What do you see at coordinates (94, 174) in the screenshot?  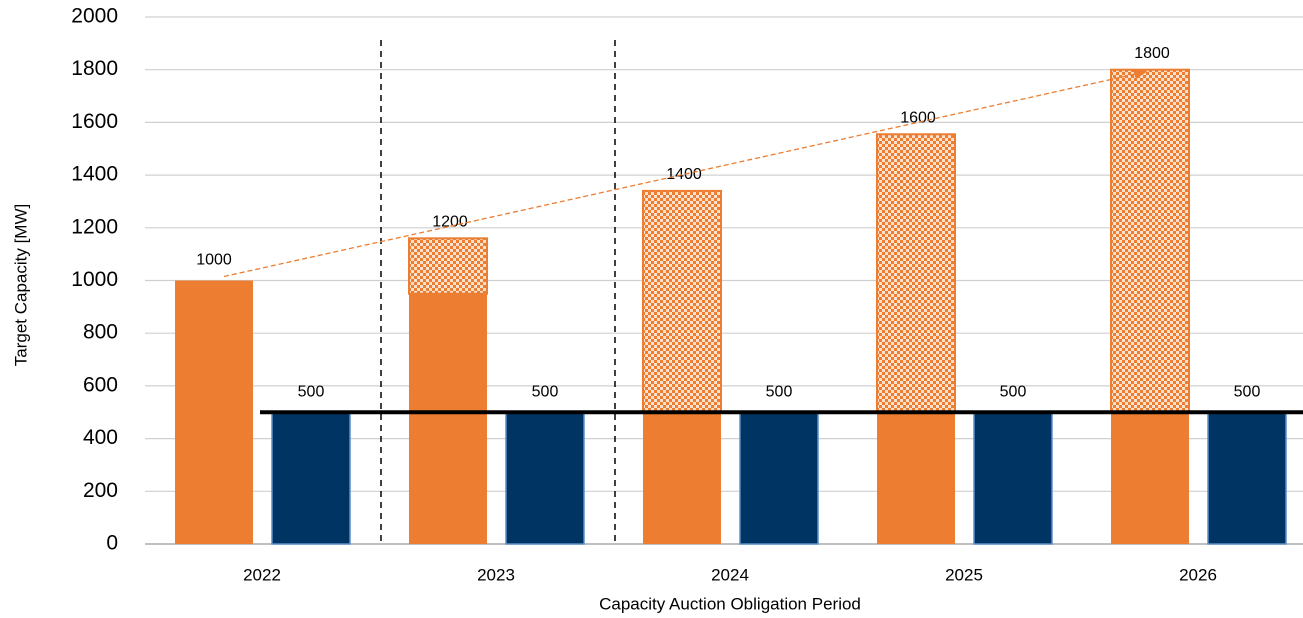 I see `y-tick-label: 1400` at bounding box center [94, 174].